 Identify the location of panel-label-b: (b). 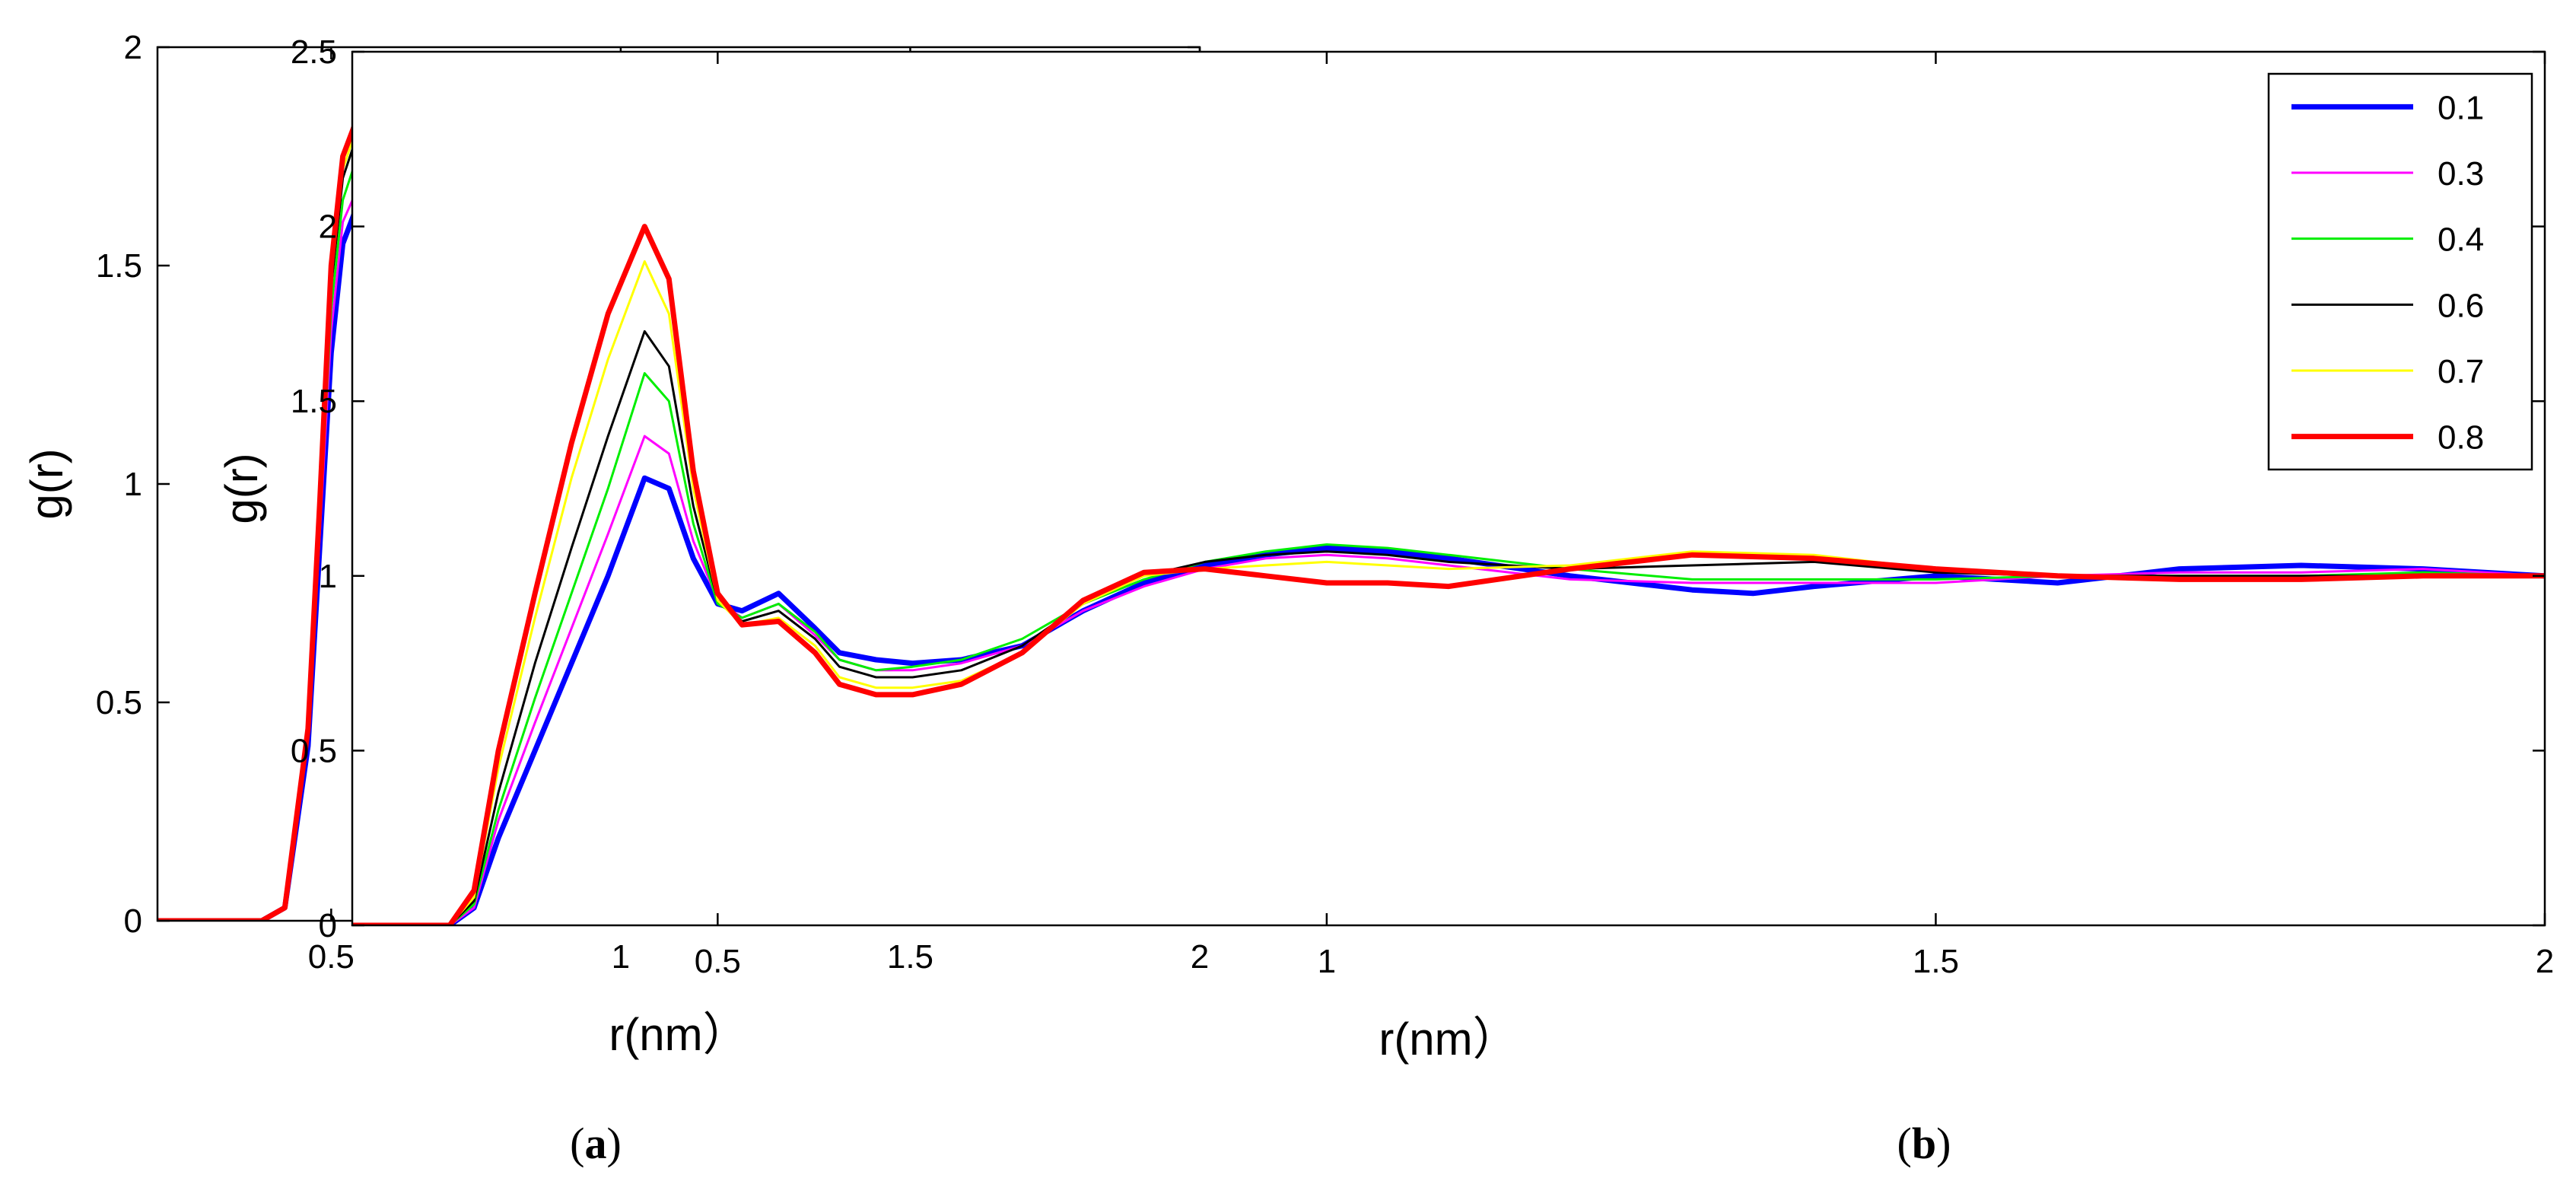
(1924, 1143).